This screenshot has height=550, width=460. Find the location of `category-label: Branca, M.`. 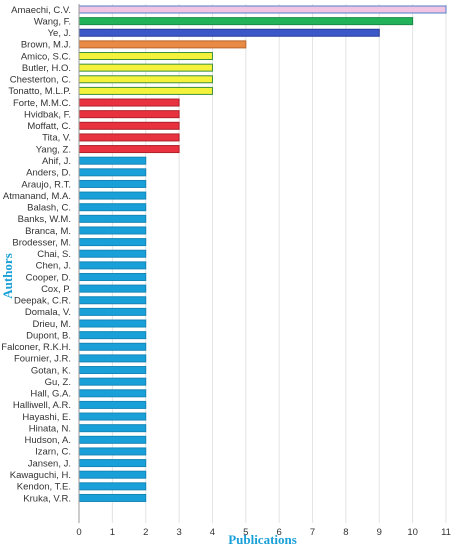

category-label: Branca, M. is located at coordinates (48, 231).